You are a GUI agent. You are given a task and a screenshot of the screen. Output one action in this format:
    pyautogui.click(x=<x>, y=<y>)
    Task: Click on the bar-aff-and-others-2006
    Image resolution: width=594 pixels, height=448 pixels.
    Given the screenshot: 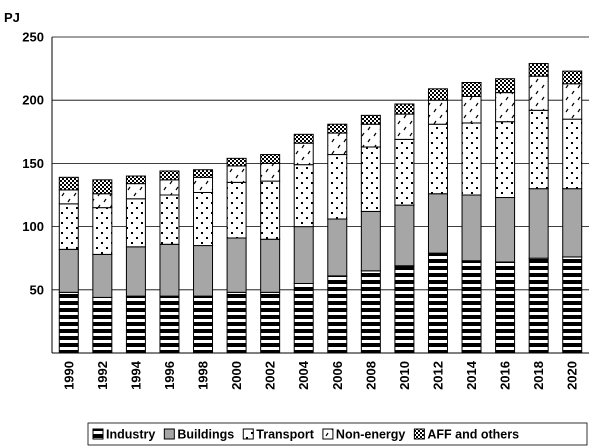 What is the action you would take?
    pyautogui.click(x=337, y=128)
    